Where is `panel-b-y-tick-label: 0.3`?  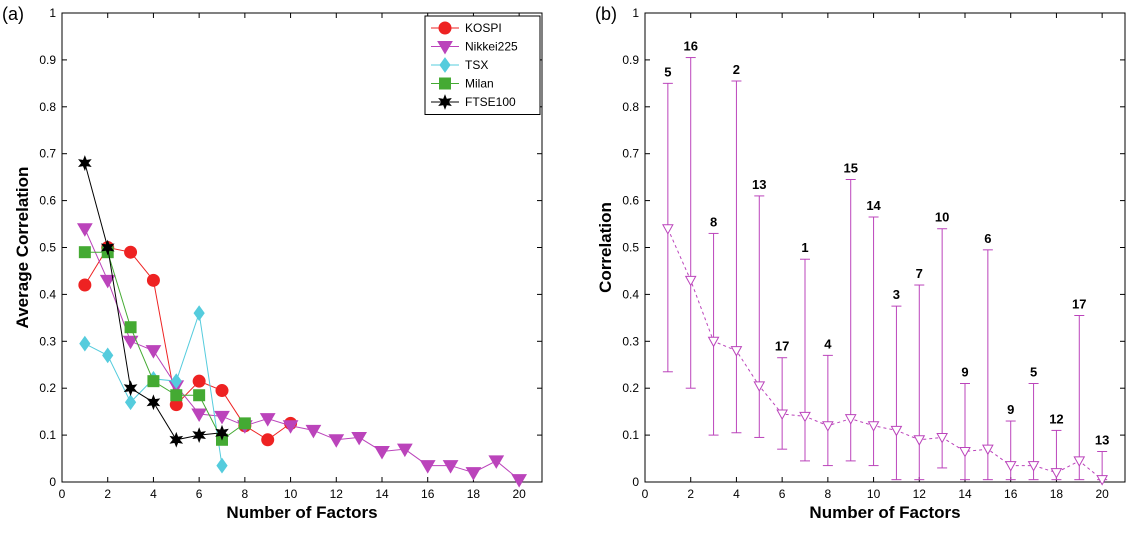
panel-b-y-tick-label: 0.3 is located at coordinates (630, 341).